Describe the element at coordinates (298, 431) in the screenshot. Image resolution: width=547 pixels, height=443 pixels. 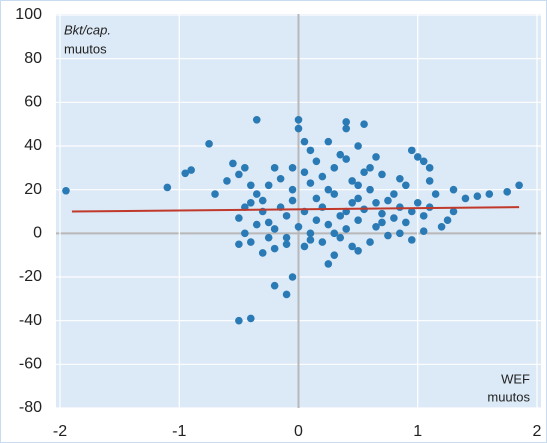
I see `x-tick-label: 0` at that location.